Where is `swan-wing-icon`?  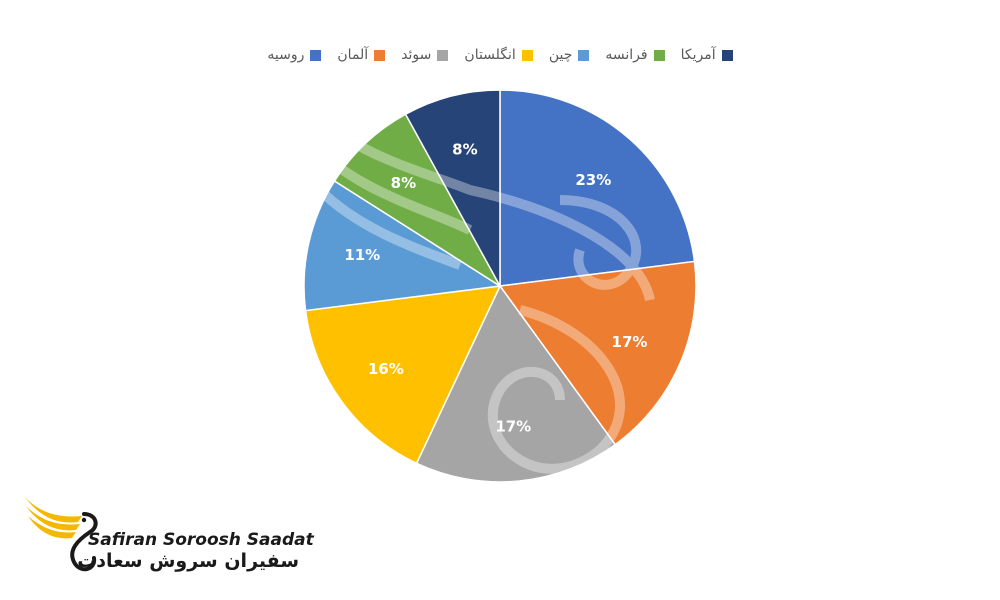
swan-wing-icon is located at coordinates (61, 534).